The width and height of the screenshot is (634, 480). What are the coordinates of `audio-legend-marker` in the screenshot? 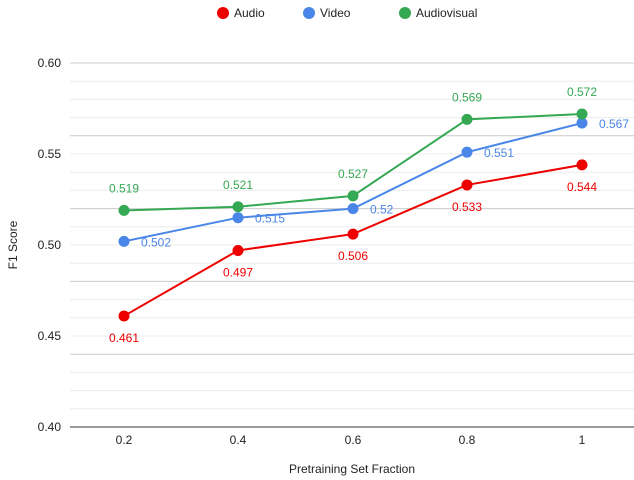 It's located at (223, 13).